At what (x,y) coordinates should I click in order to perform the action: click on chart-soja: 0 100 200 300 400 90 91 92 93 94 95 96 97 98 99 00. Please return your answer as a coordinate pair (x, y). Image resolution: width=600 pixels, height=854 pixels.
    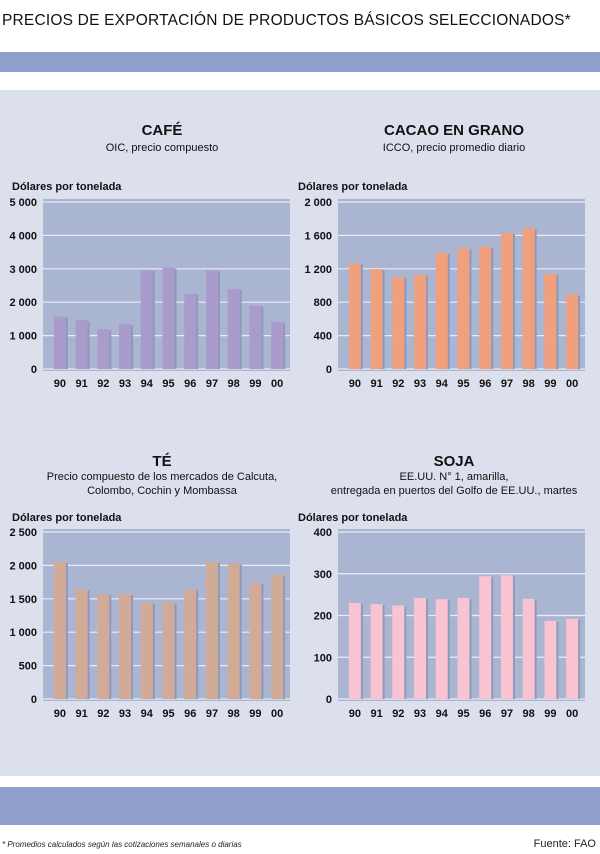
    Looking at the image, I should click on (449, 623).